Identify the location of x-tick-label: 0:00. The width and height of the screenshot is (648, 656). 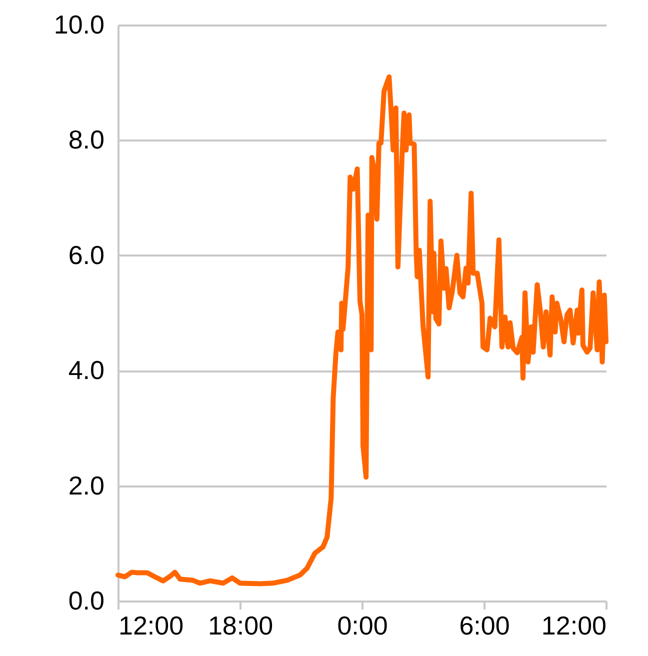
(362, 625).